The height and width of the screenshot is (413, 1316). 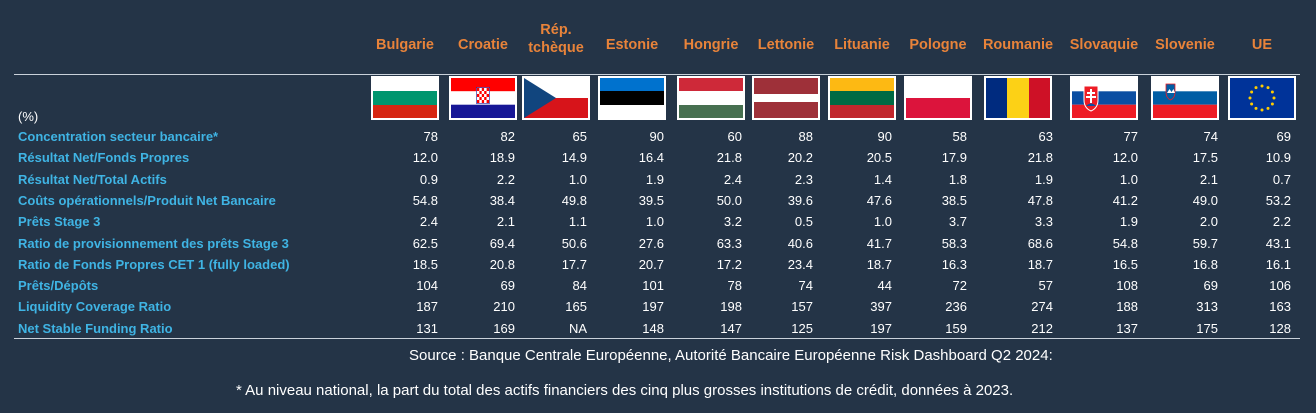 What do you see at coordinates (957, 222) in the screenshot?
I see `table-cell: 3.7` at bounding box center [957, 222].